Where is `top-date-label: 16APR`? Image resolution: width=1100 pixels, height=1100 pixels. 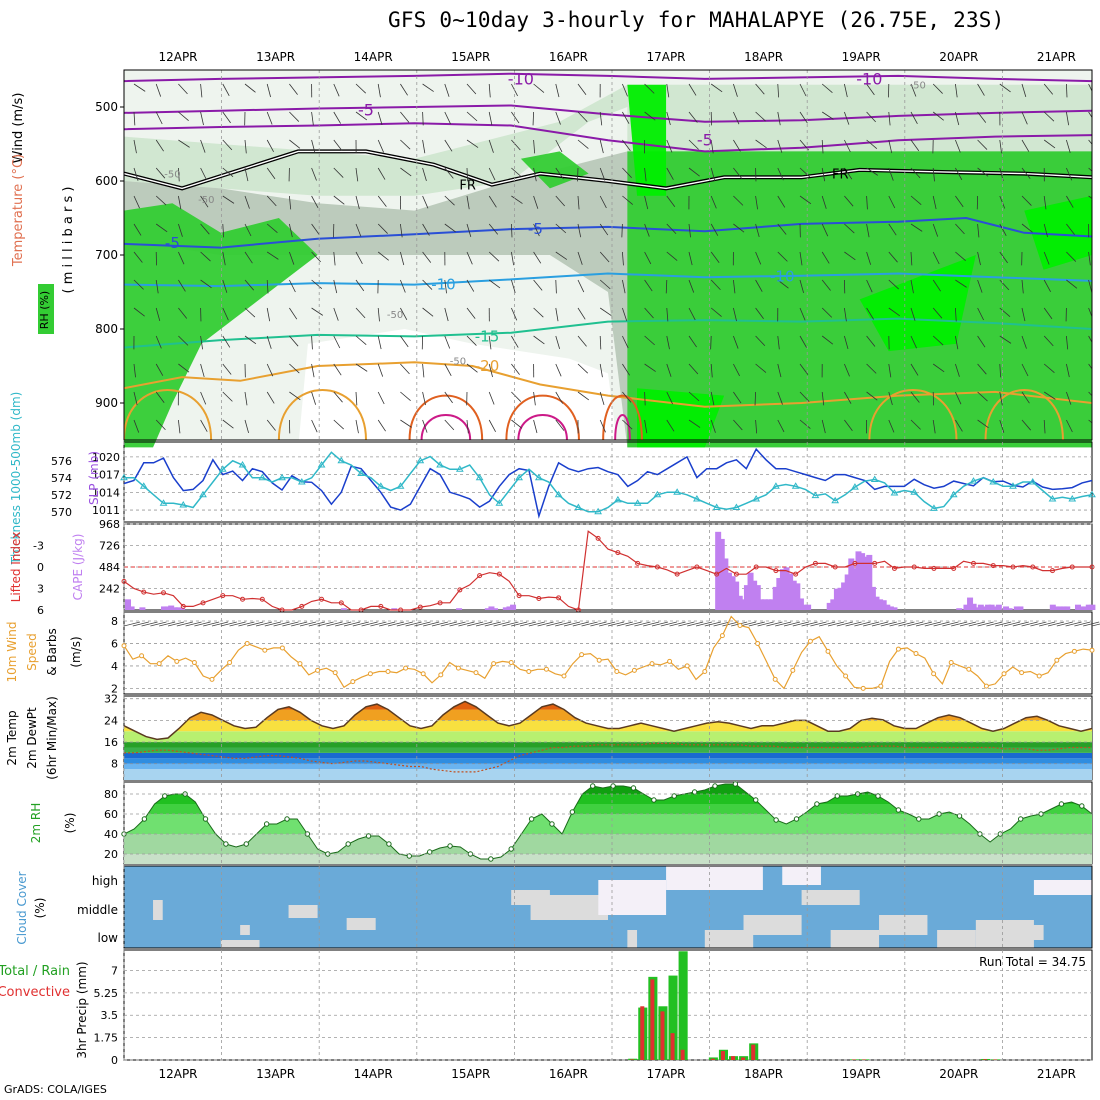
top-date-label: 16APR is located at coordinates (568, 57).